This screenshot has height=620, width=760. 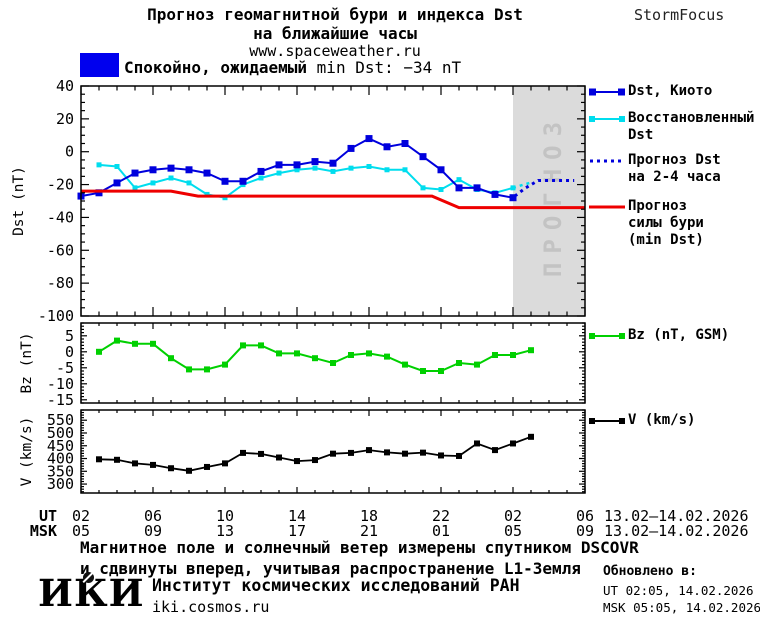 What do you see at coordinates (666, 223) in the screenshot?
I see `legend-label: Прогноз силы бури (min Dst)` at bounding box center [666, 223].